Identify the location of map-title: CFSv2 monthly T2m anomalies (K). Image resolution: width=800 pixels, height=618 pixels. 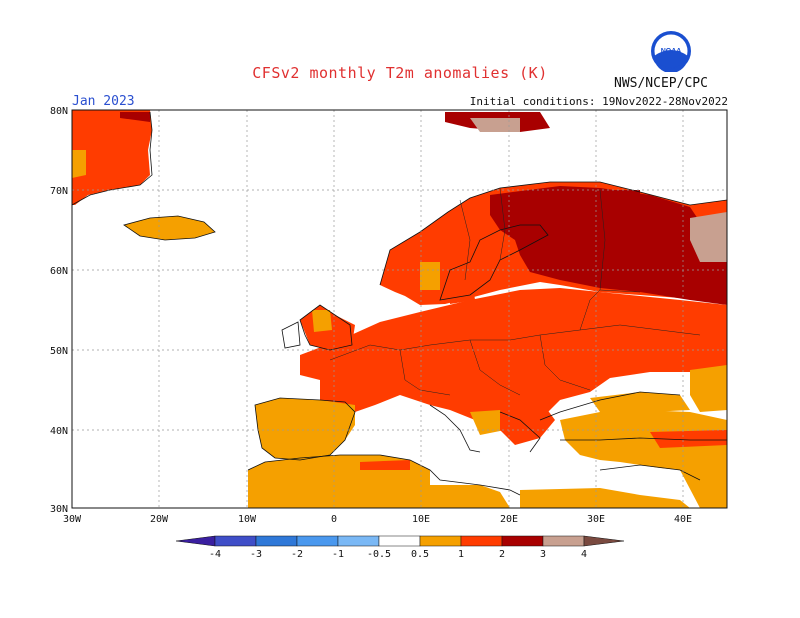
(400, 73).